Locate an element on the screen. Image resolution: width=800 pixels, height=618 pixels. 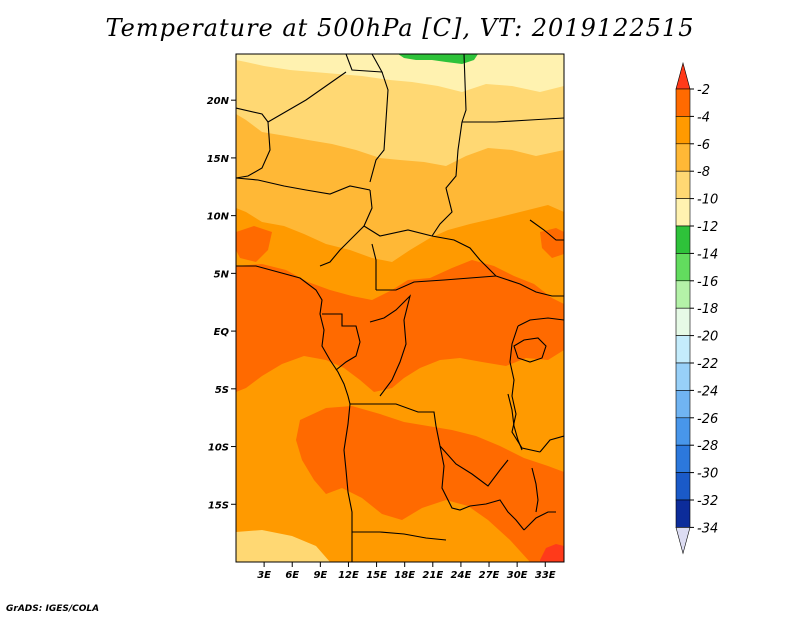
field-pale-spot-southwest is located at coordinates (283, 546).